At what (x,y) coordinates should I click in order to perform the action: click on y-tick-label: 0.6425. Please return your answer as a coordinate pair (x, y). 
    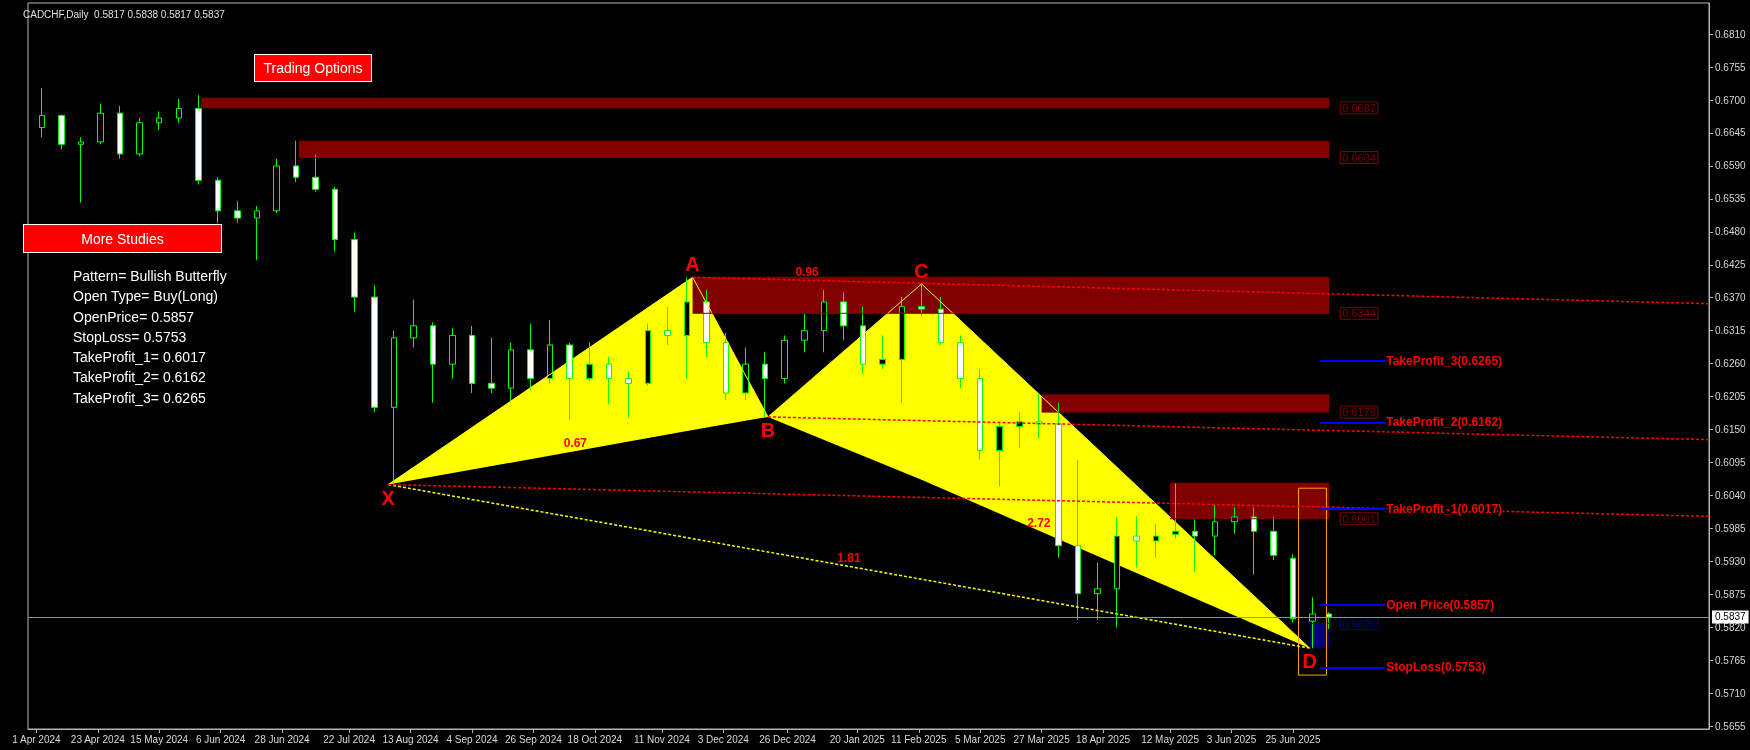
    Looking at the image, I should click on (1731, 265).